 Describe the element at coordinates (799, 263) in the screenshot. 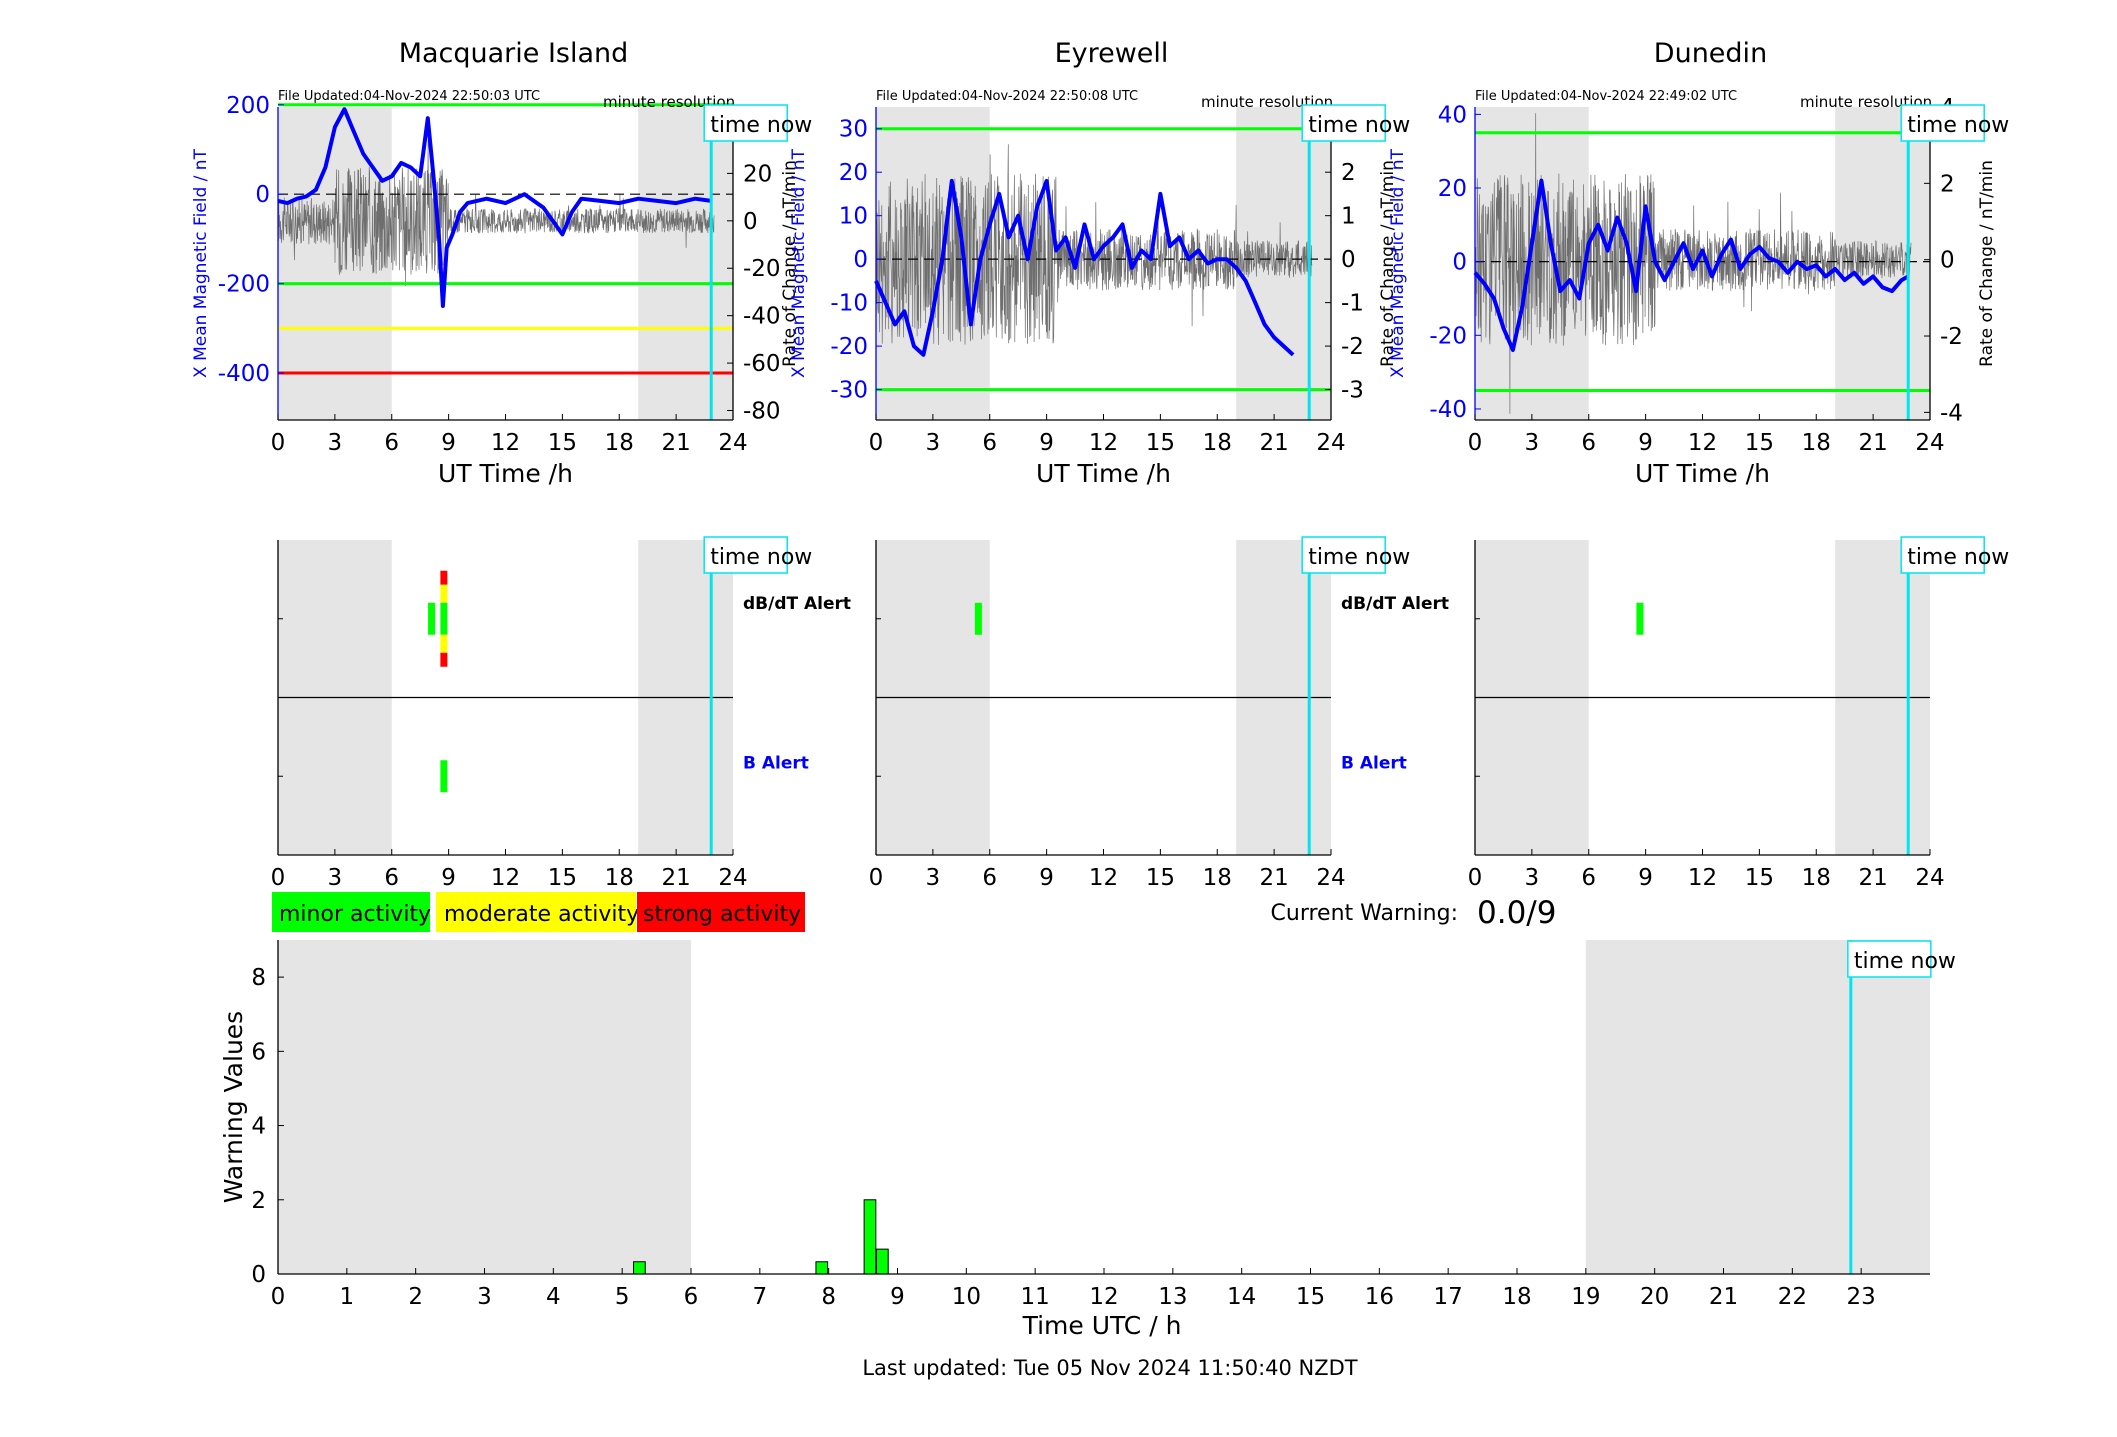

I see `y-axis-label-left: X Mean Magnetic Field / nT` at that location.